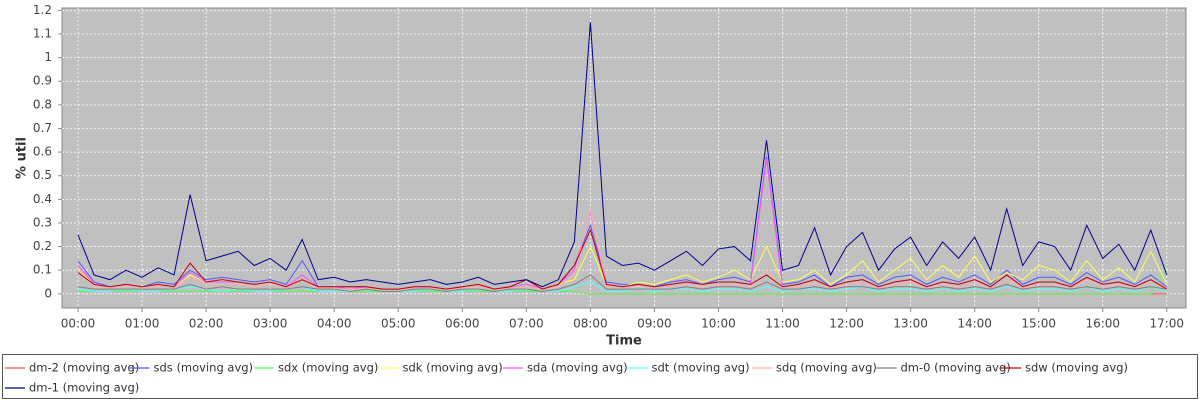 The image size is (1200, 400). What do you see at coordinates (398, 324) in the screenshot?
I see `x-tick-label: 05:00` at bounding box center [398, 324].